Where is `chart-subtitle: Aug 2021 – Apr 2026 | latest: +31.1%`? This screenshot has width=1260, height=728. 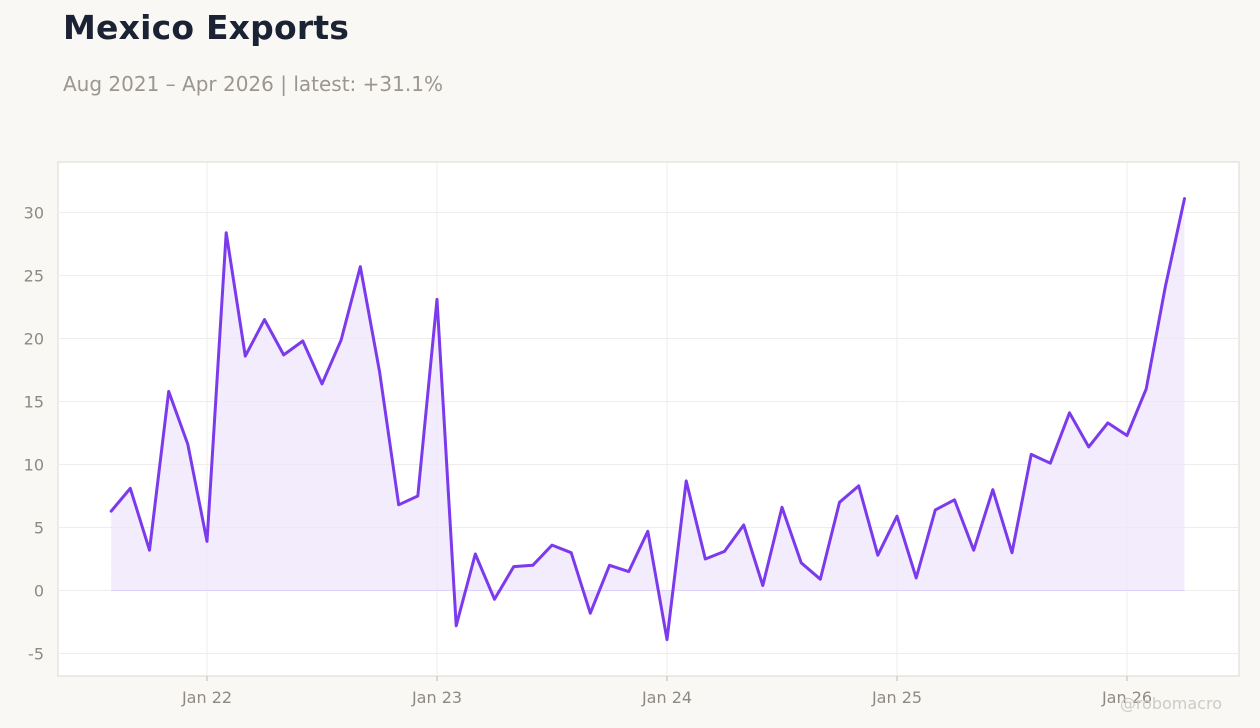 chart-subtitle: Aug 2021 – Apr 2026 | latest: +31.1% is located at coordinates (253, 84).